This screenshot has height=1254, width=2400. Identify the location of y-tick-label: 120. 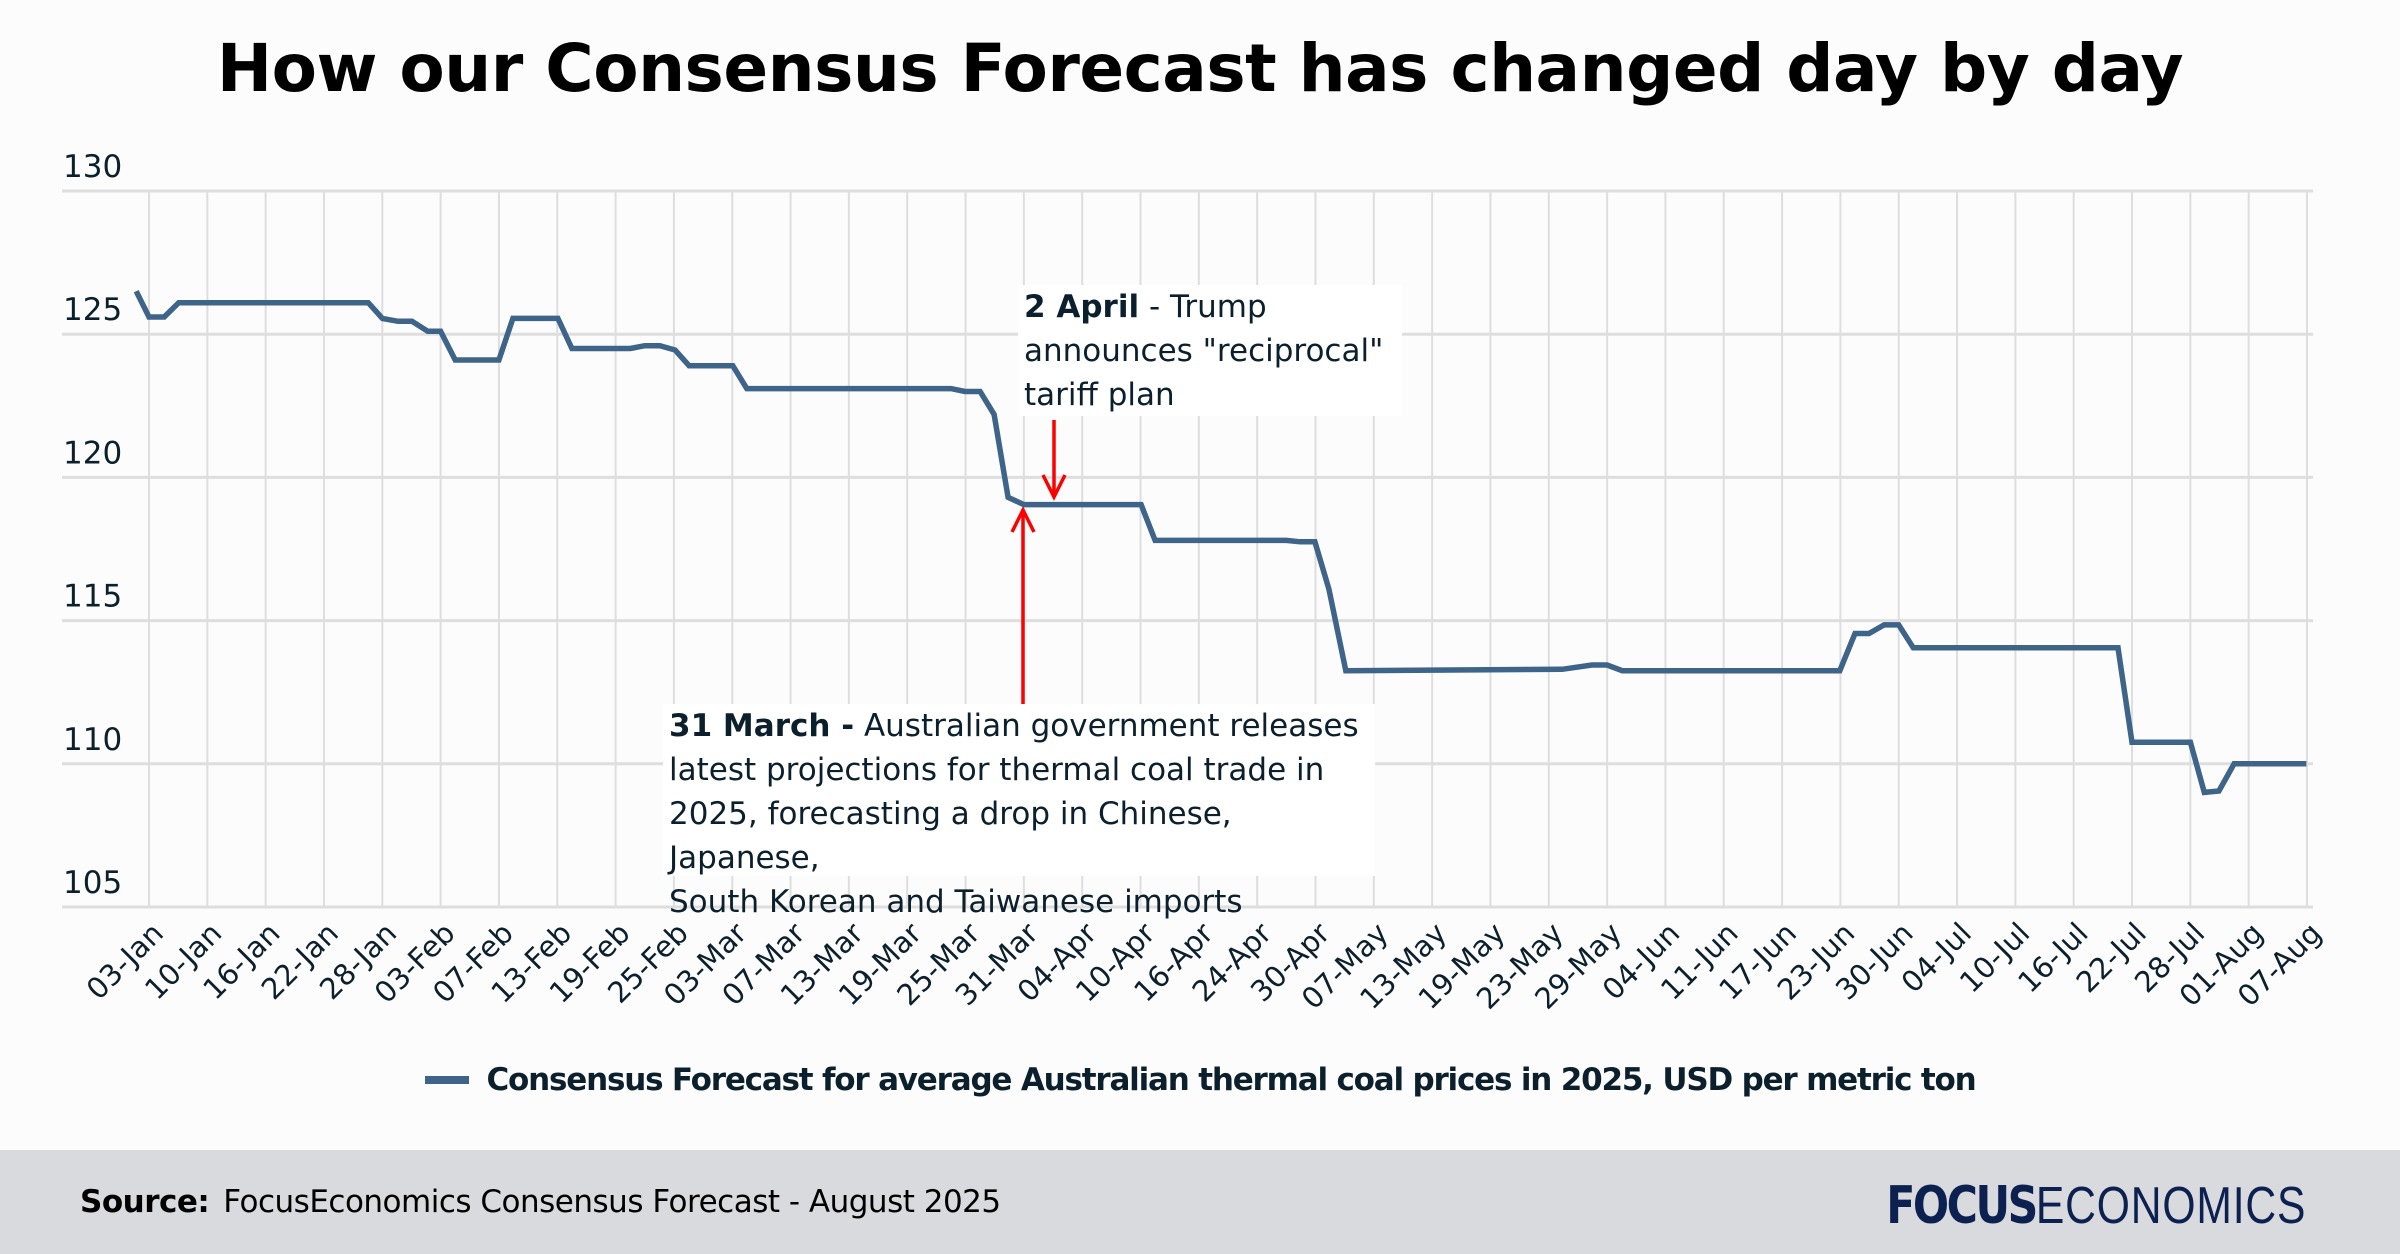
(92, 453).